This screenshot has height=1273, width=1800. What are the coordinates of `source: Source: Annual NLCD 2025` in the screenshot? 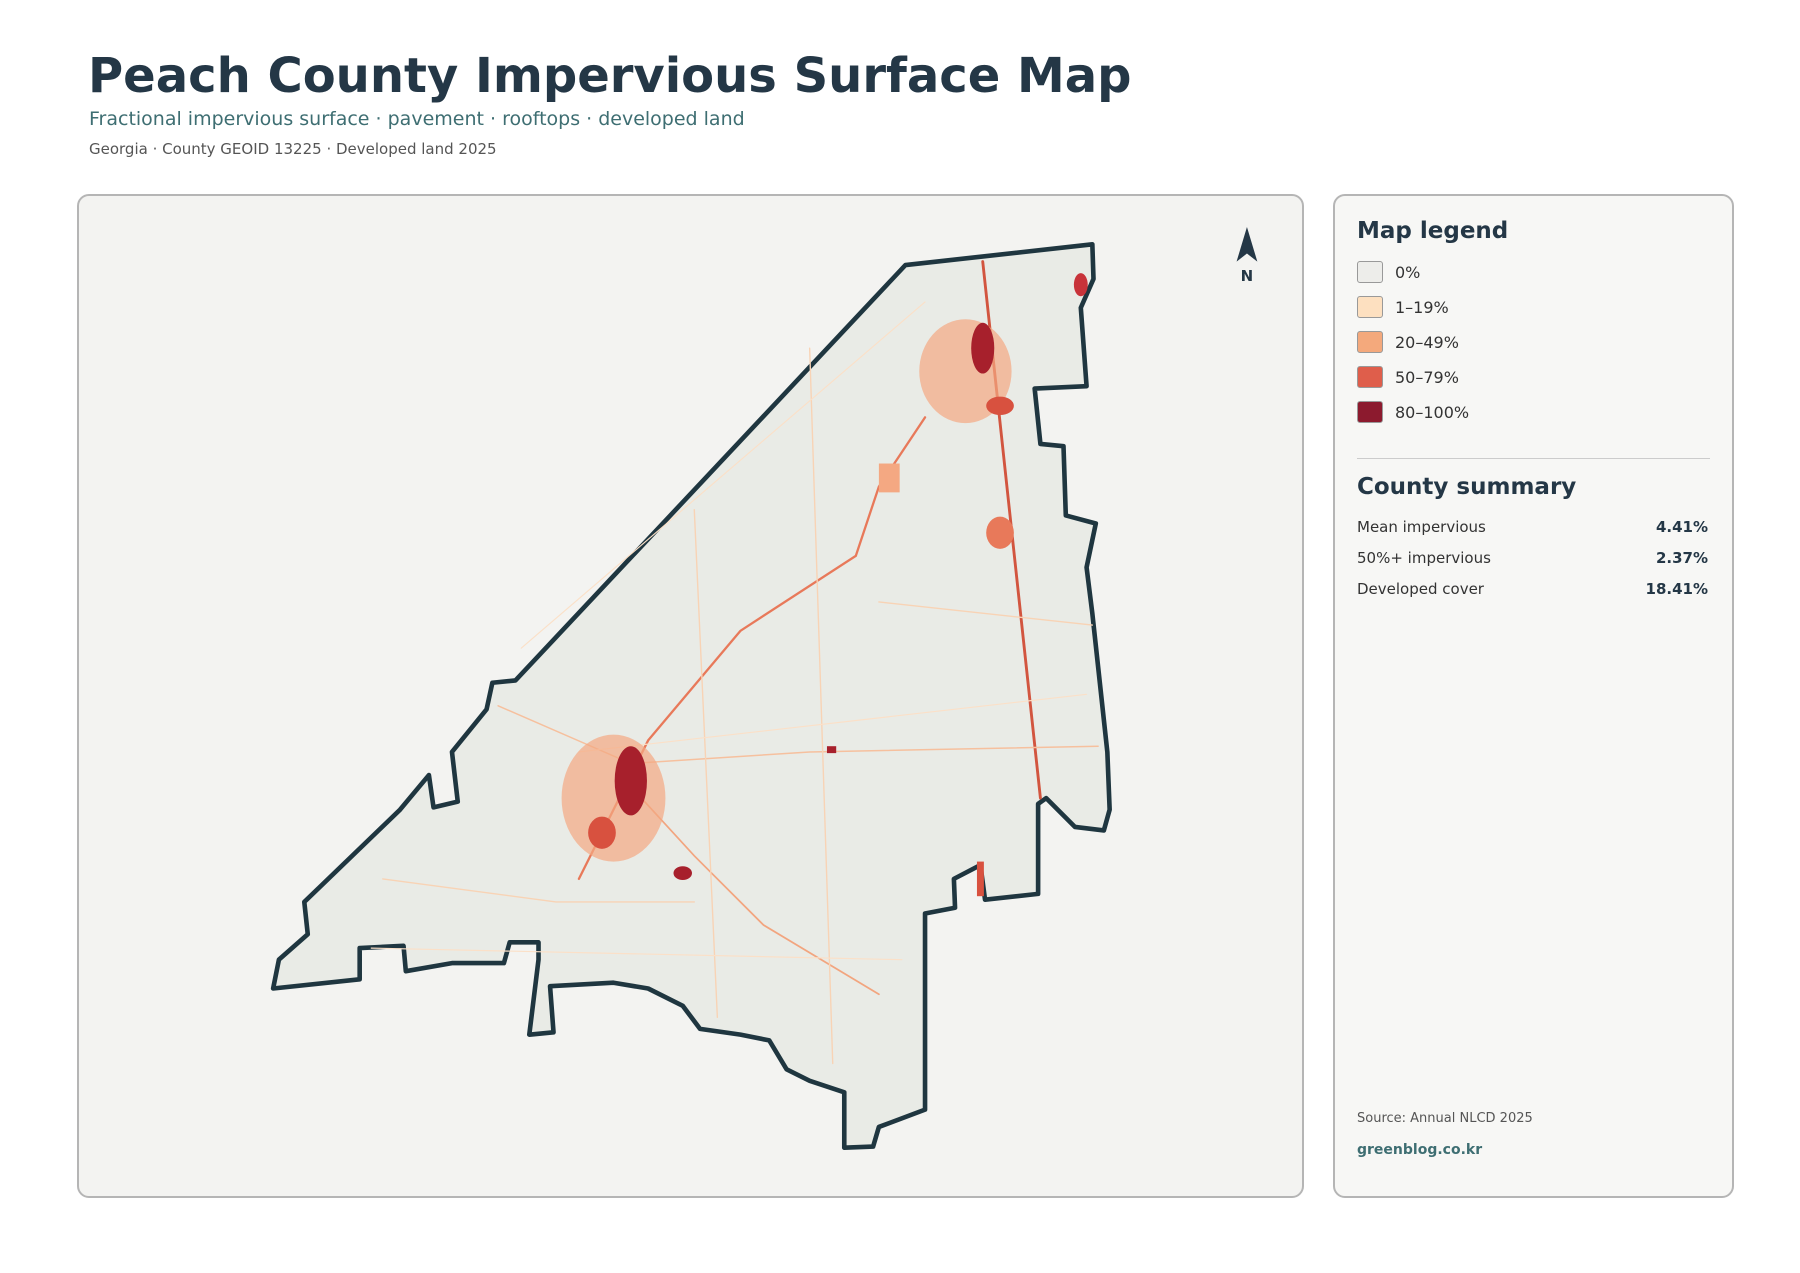 It's located at (1445, 1118).